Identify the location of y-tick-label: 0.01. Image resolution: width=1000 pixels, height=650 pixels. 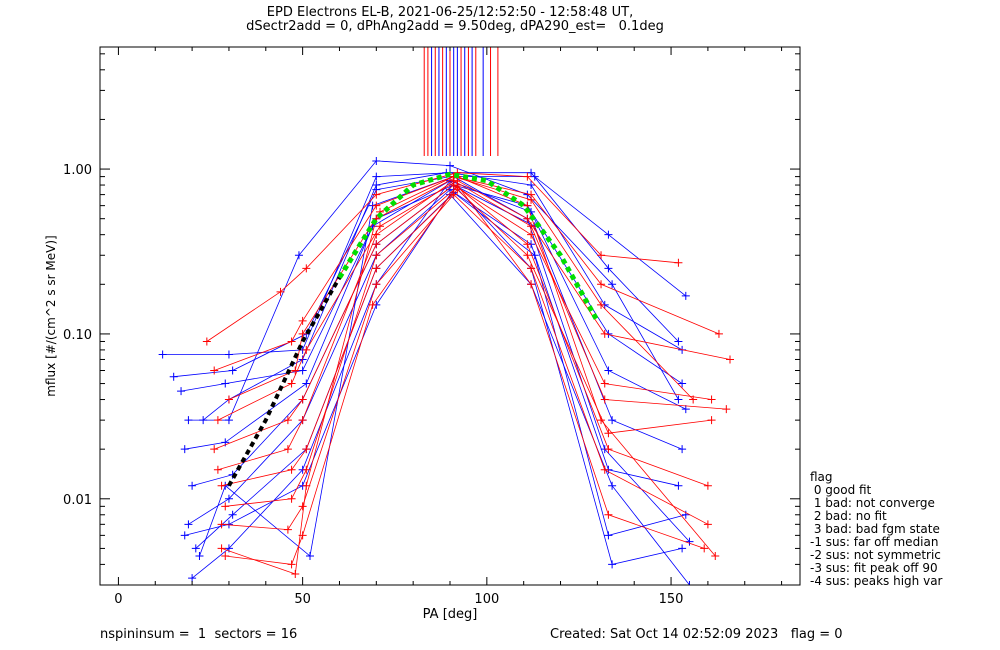
(77, 500).